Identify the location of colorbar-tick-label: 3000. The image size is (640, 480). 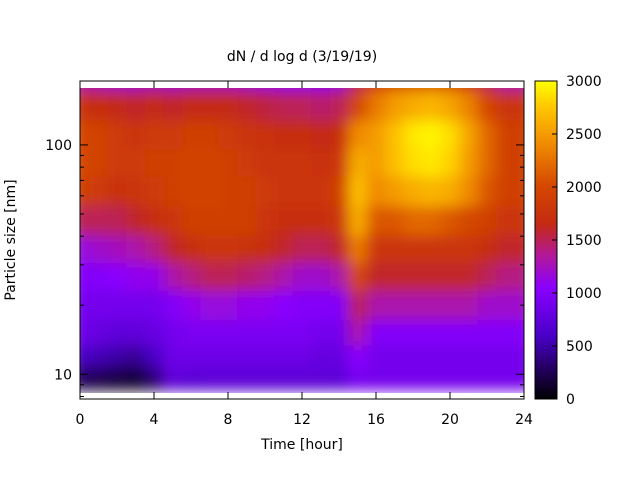
(584, 82).